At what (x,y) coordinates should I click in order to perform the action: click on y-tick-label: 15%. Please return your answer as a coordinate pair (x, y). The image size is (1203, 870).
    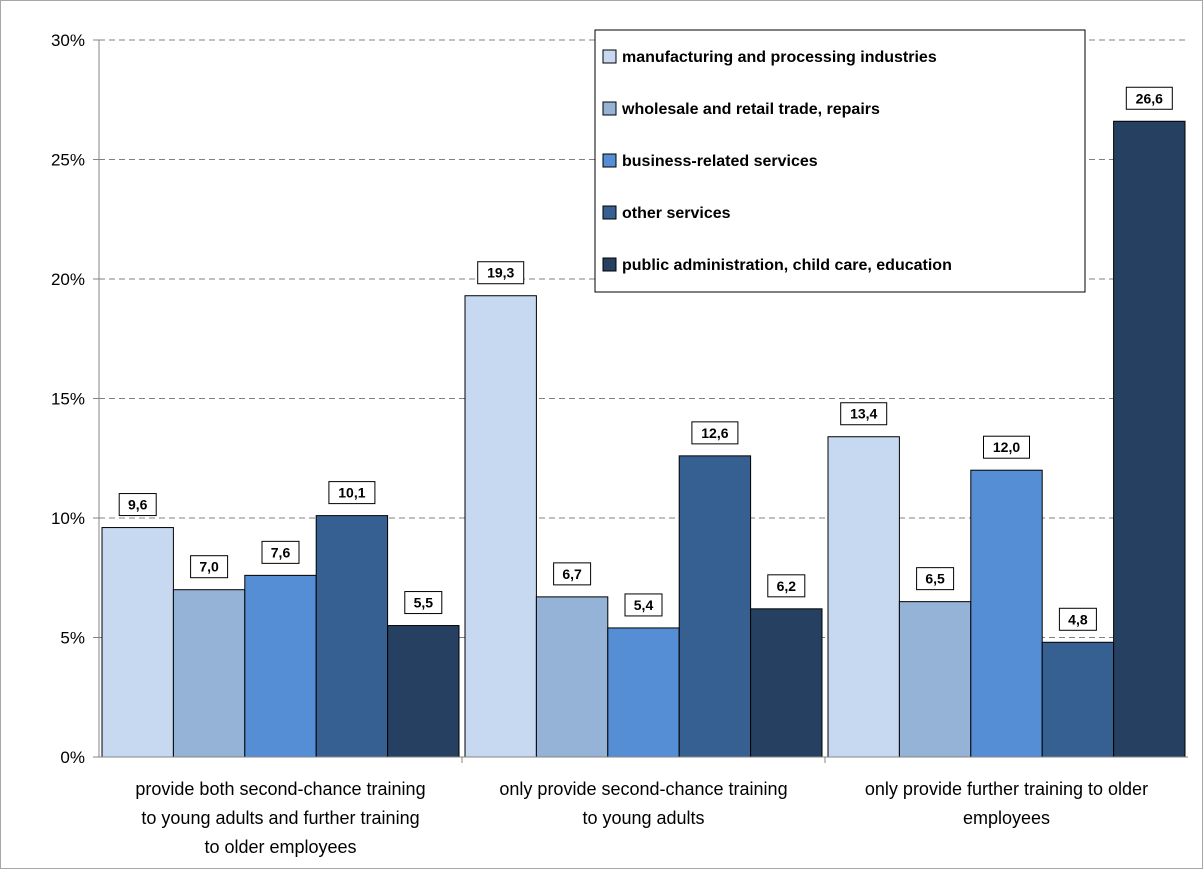
    Looking at the image, I should click on (68, 399).